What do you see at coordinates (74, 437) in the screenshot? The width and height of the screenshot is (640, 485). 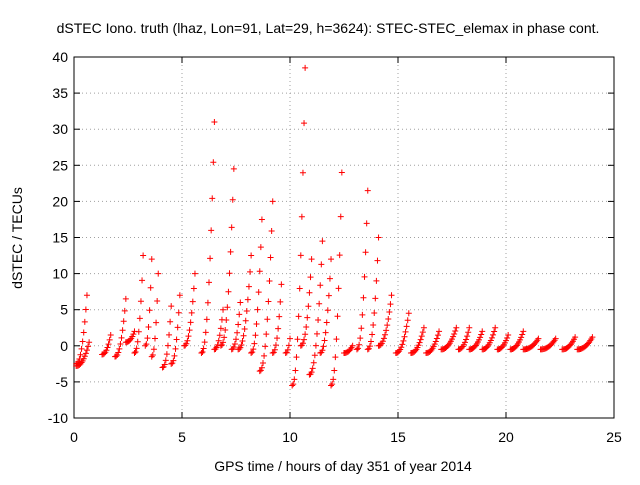 I see `x-tick-label: 0` at bounding box center [74, 437].